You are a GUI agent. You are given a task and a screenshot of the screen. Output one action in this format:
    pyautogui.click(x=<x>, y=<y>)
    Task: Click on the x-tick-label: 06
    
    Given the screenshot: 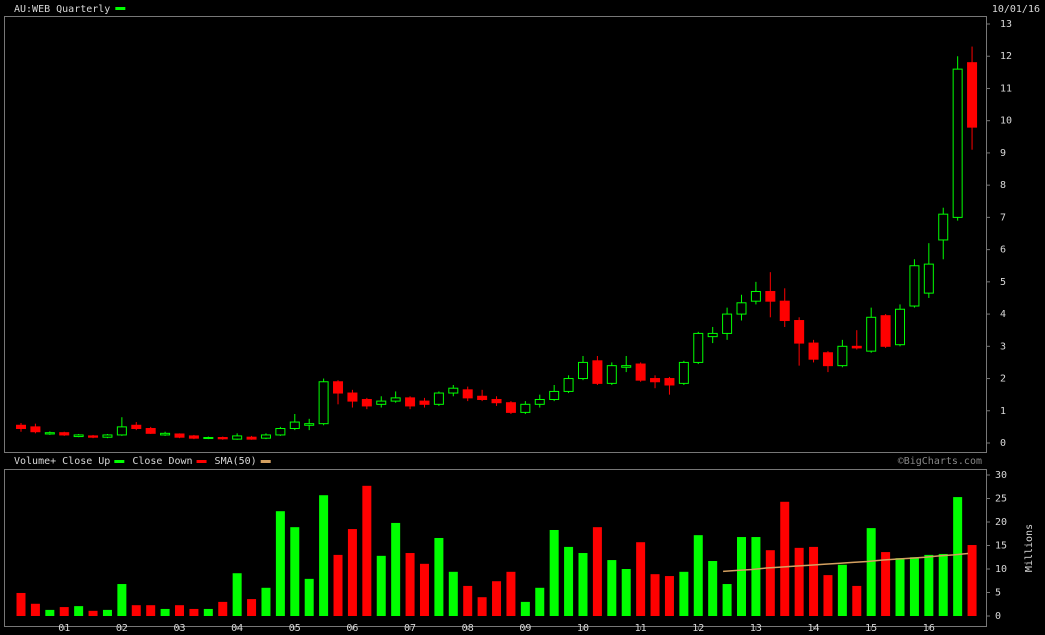 What is the action you would take?
    pyautogui.click(x=352, y=628)
    